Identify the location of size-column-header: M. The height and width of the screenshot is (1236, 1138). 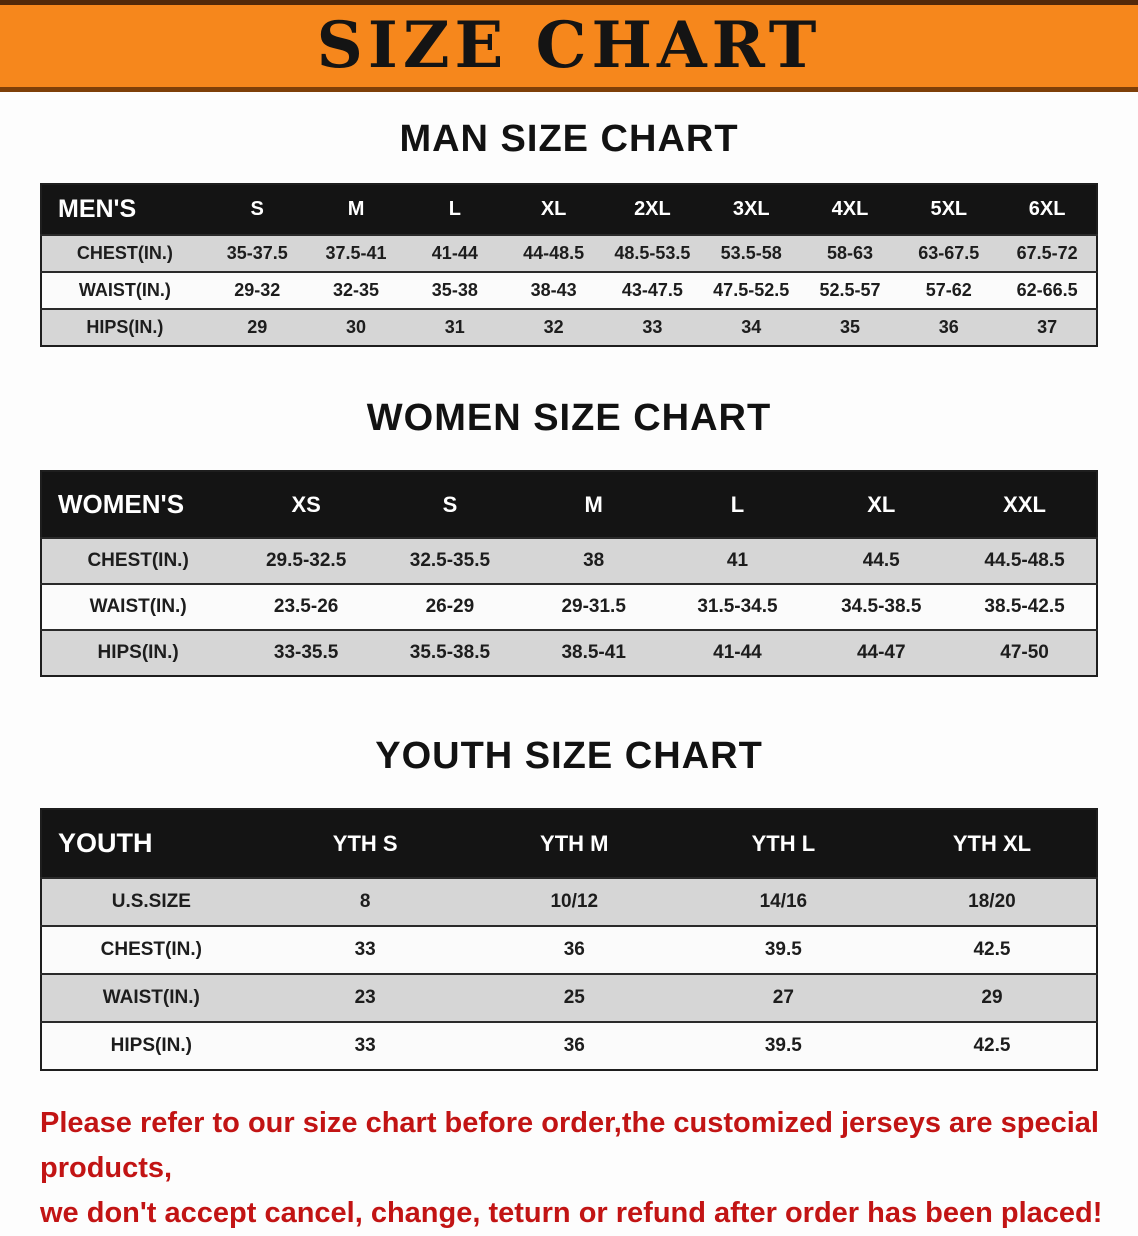
(593, 504).